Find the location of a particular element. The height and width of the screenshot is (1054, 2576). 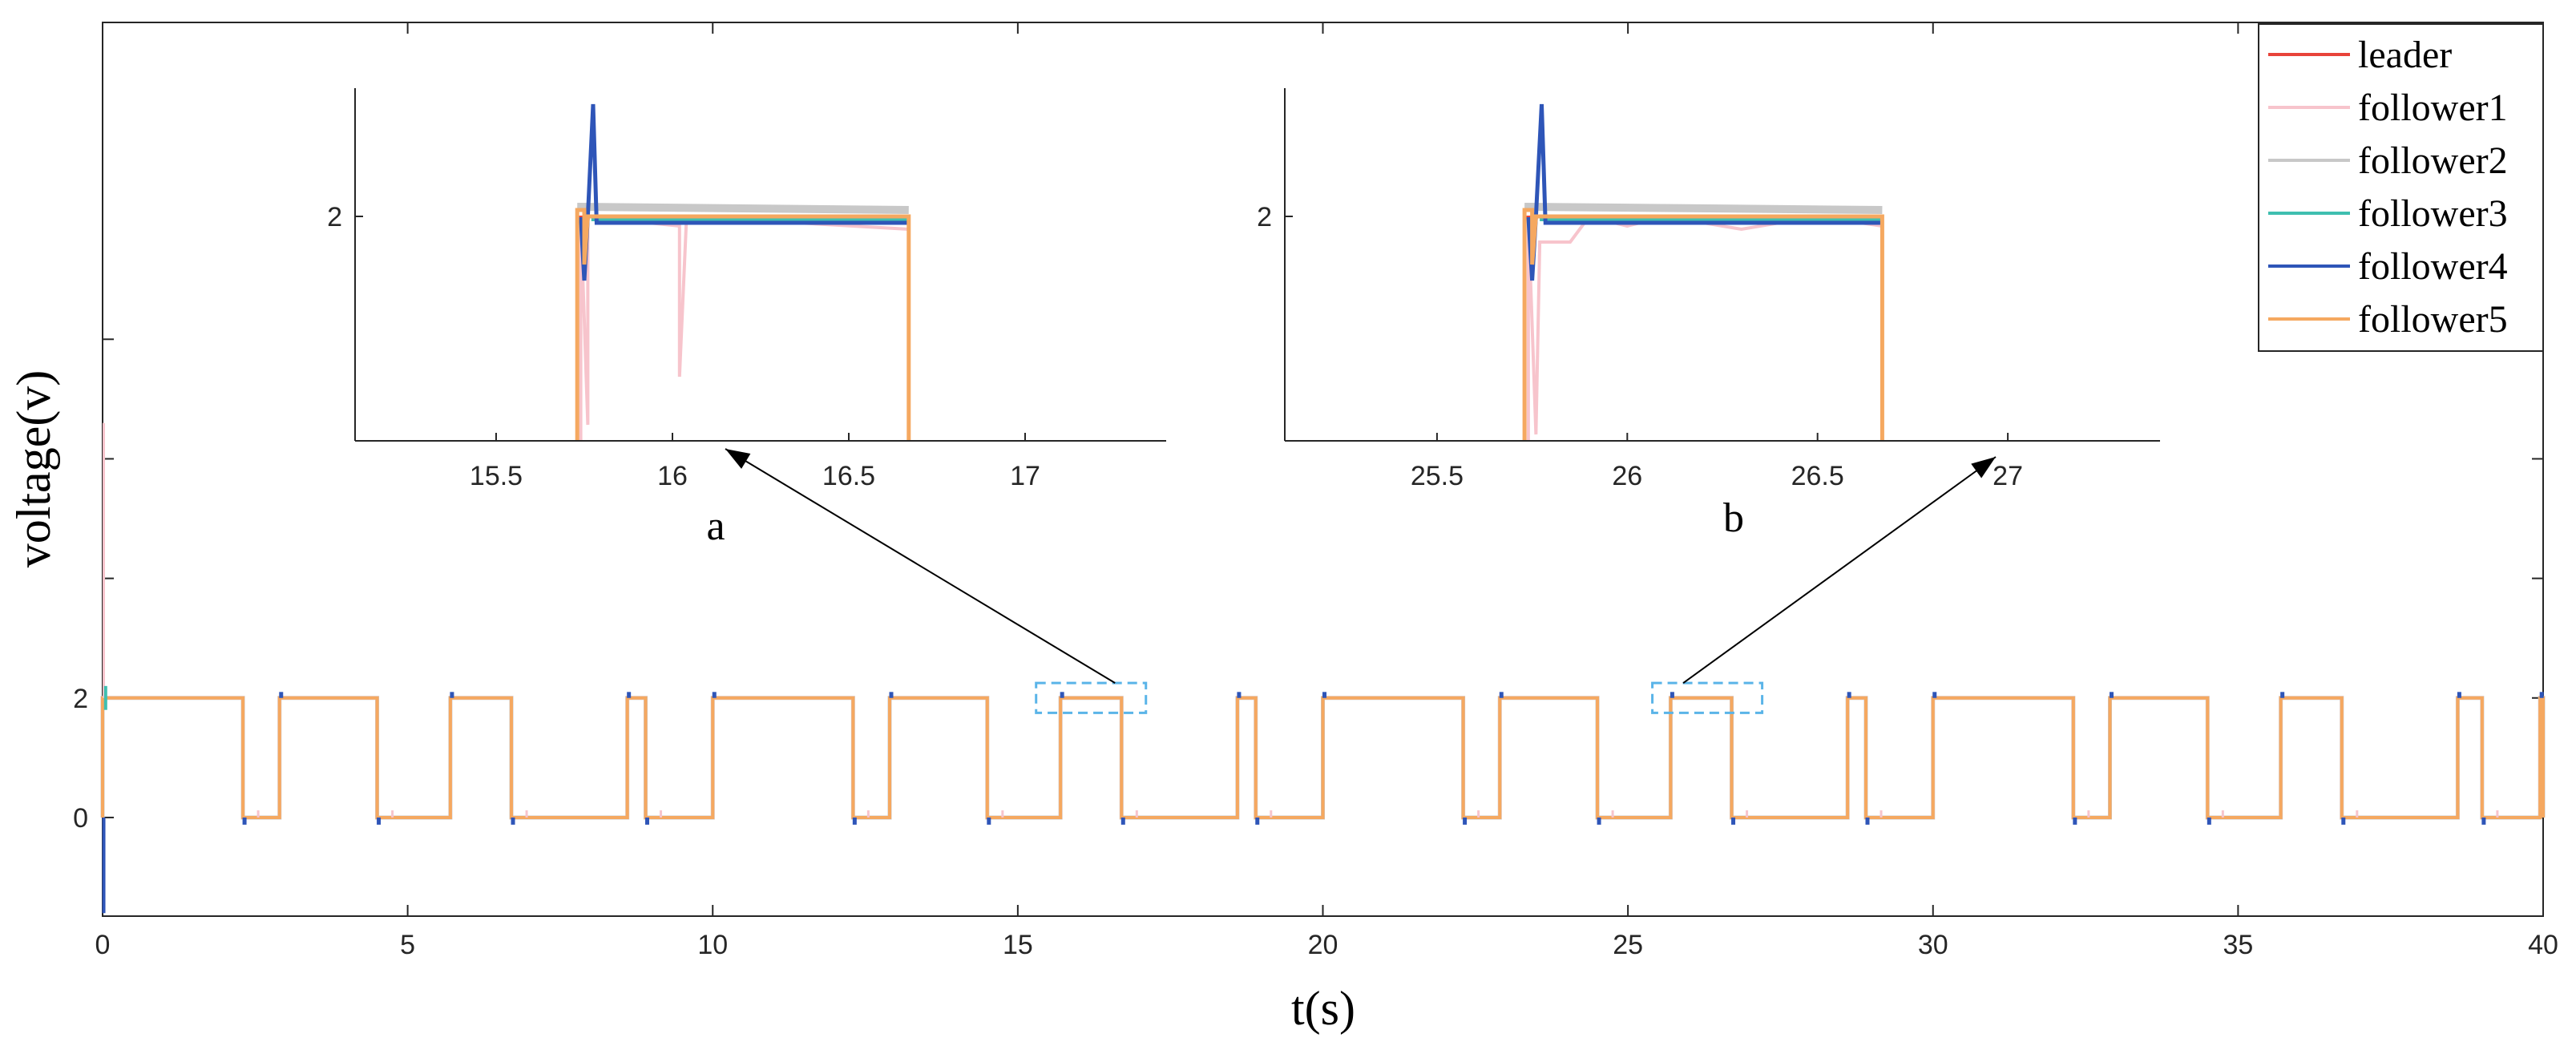

inset-b-follower2 is located at coordinates (1703, 208).